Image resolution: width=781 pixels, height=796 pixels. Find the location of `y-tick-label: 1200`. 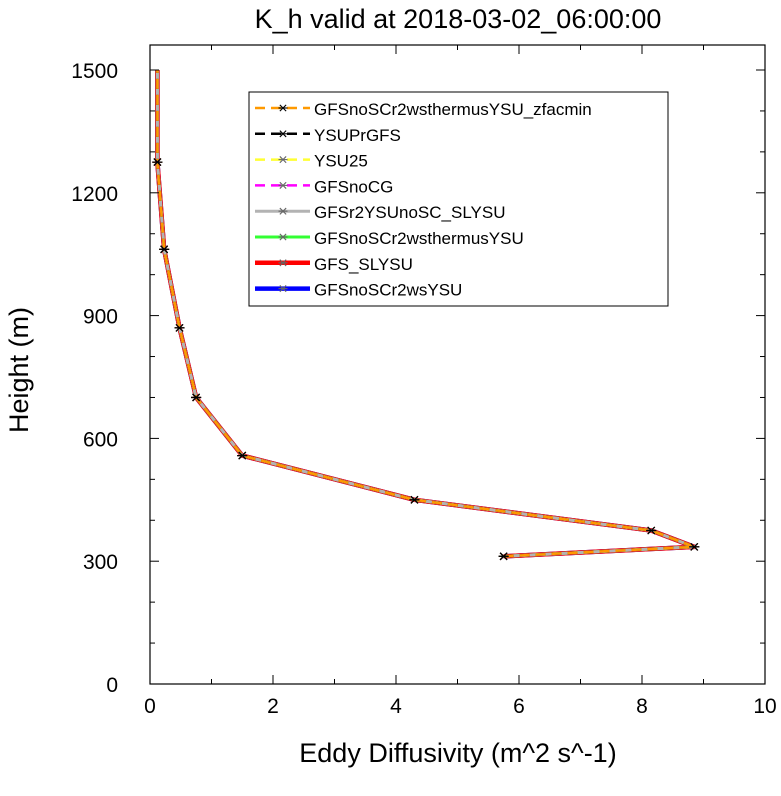

y-tick-label: 1200 is located at coordinates (94, 194).